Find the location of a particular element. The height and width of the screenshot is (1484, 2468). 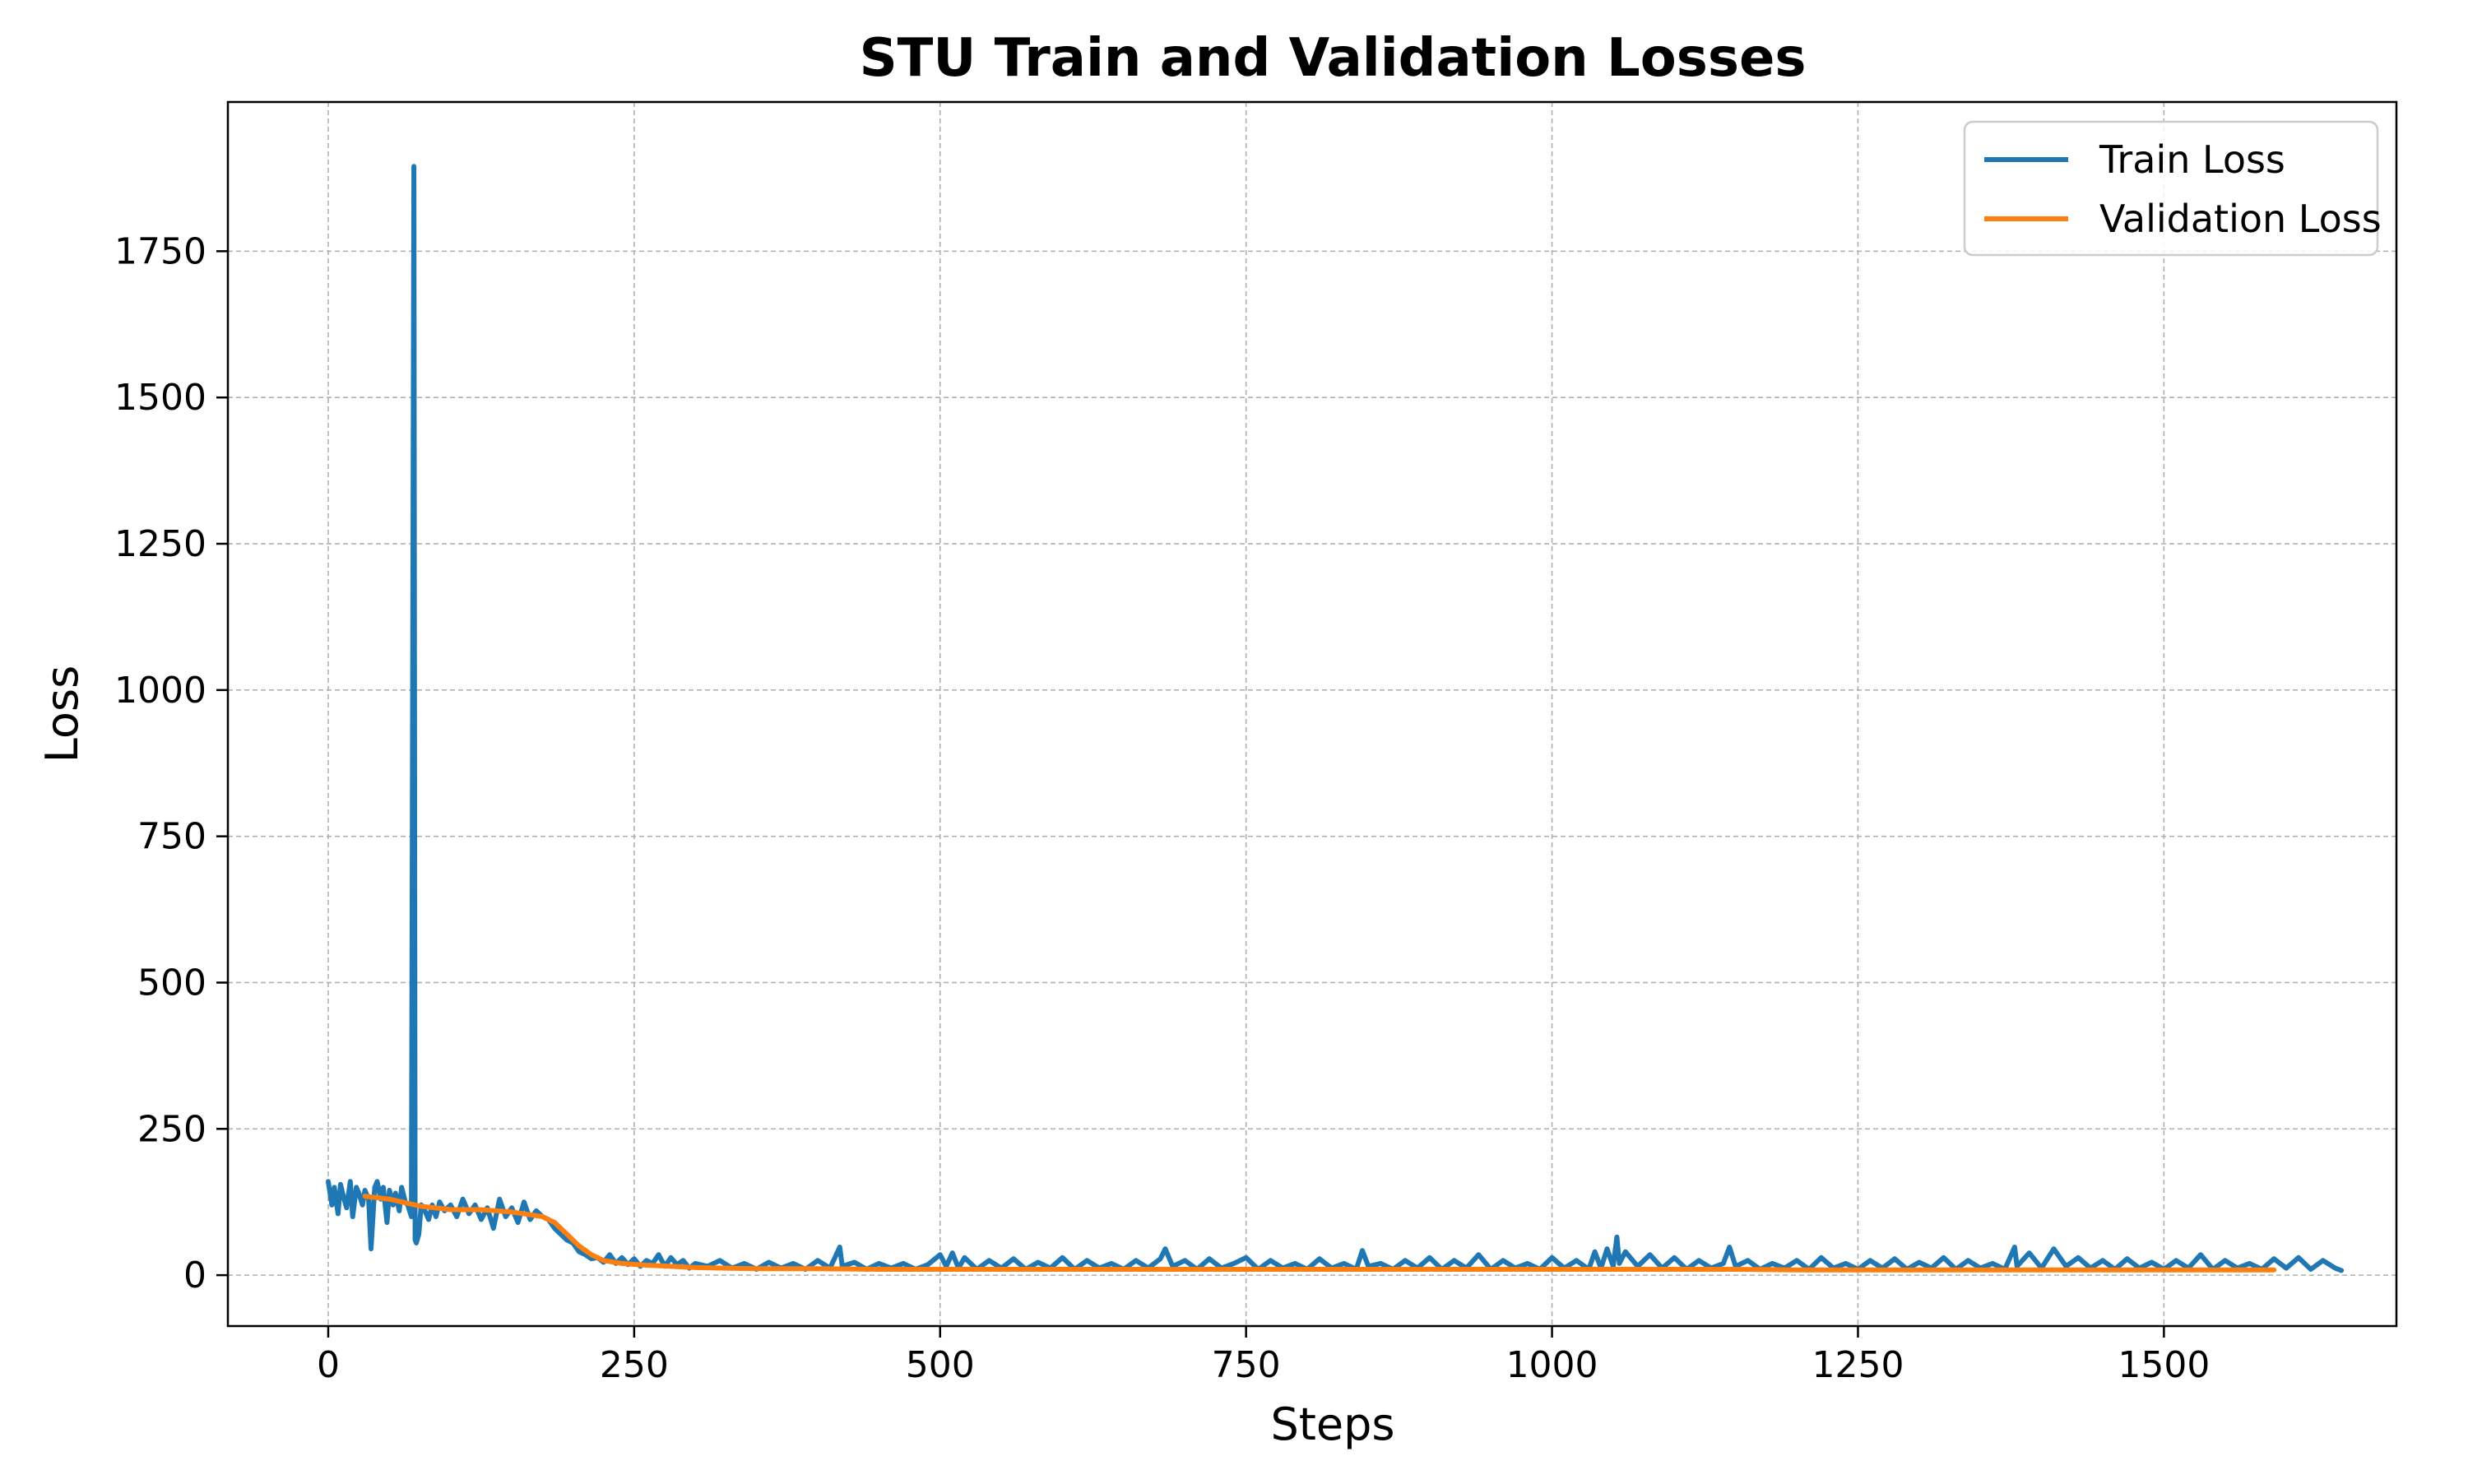

y-tick-label: 1000 is located at coordinates (160, 691).